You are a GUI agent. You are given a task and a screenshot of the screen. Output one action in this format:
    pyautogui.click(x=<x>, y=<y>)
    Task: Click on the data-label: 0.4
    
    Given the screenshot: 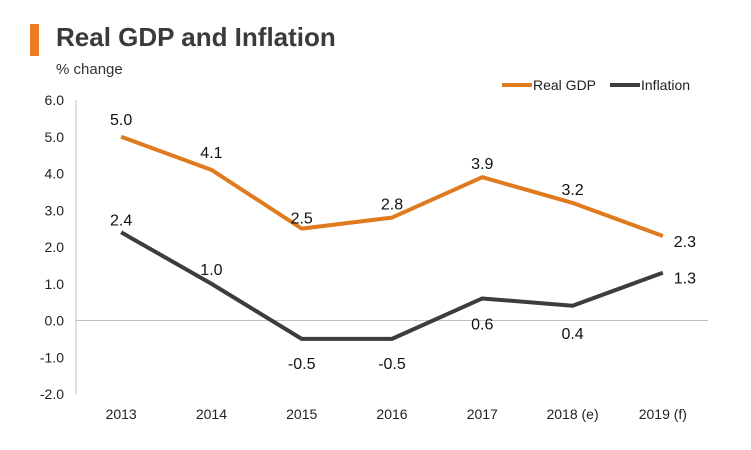 What is the action you would take?
    pyautogui.click(x=572, y=334)
    